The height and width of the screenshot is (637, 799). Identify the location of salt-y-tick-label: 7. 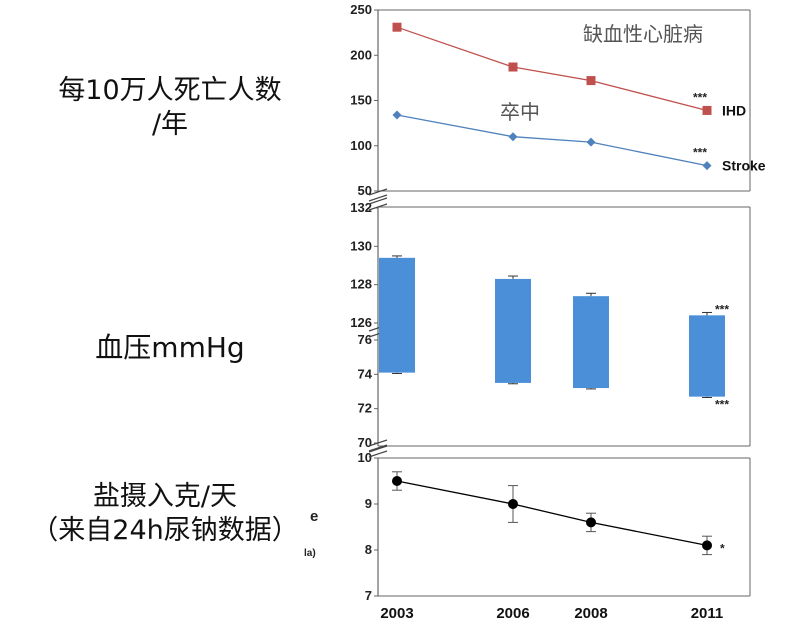
(368, 595).